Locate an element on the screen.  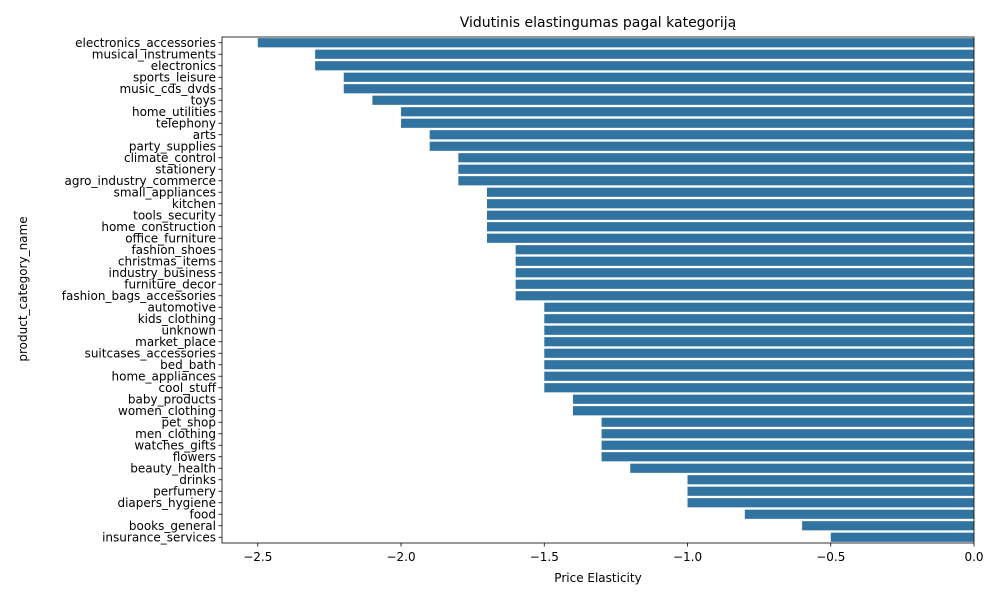
y-tick-label: books_general is located at coordinates (172, 526).